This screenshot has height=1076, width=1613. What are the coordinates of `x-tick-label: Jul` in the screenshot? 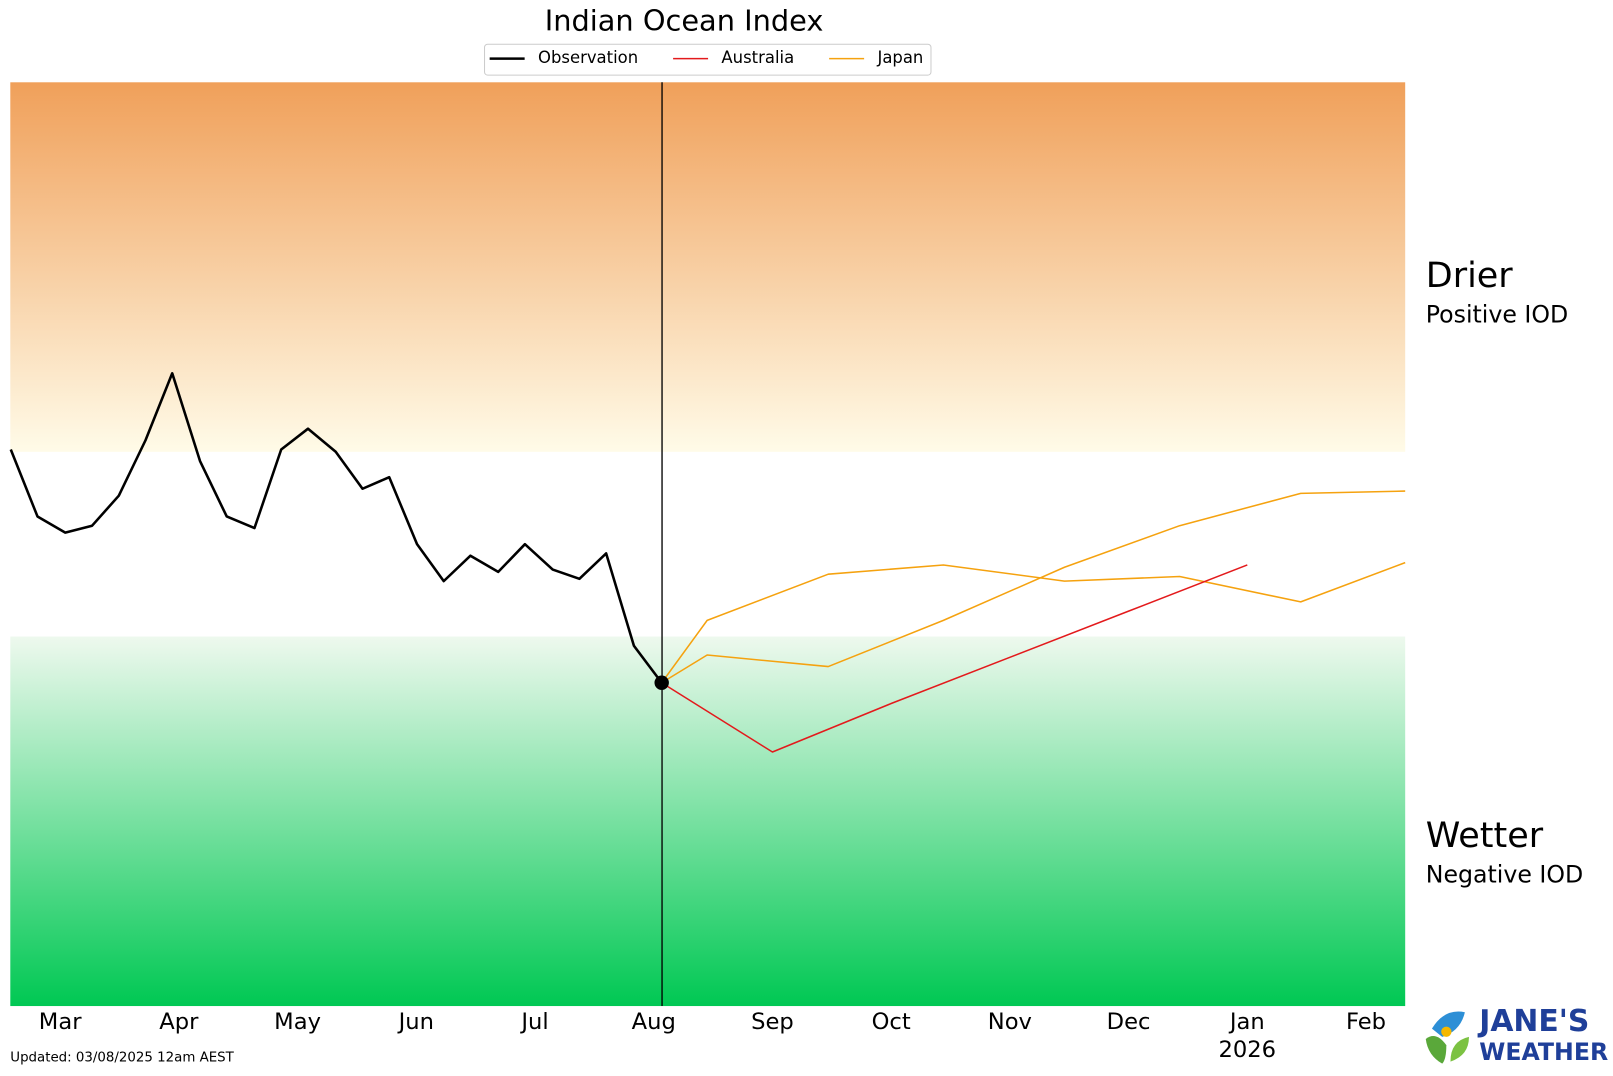 It's located at (533, 1022).